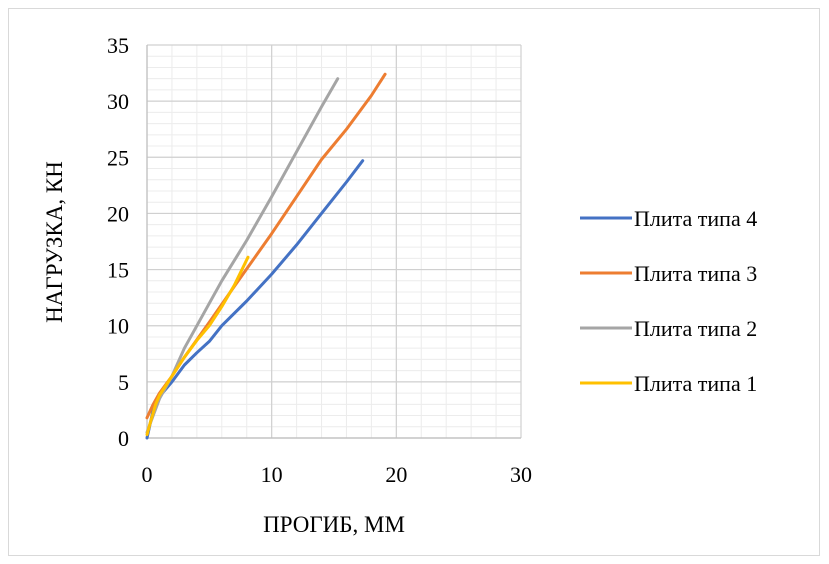 The height and width of the screenshot is (564, 829). What do you see at coordinates (118, 270) in the screenshot?
I see `y-tick-label: 15` at bounding box center [118, 270].